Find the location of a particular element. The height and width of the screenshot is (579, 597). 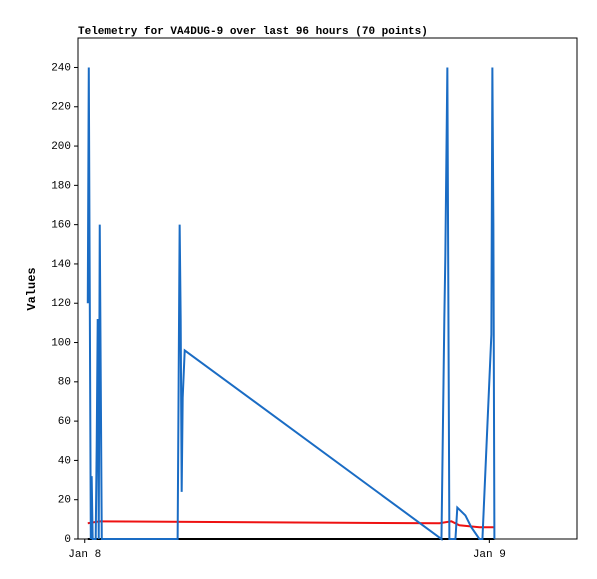

y-tick-label: 200 is located at coordinates (61, 147).